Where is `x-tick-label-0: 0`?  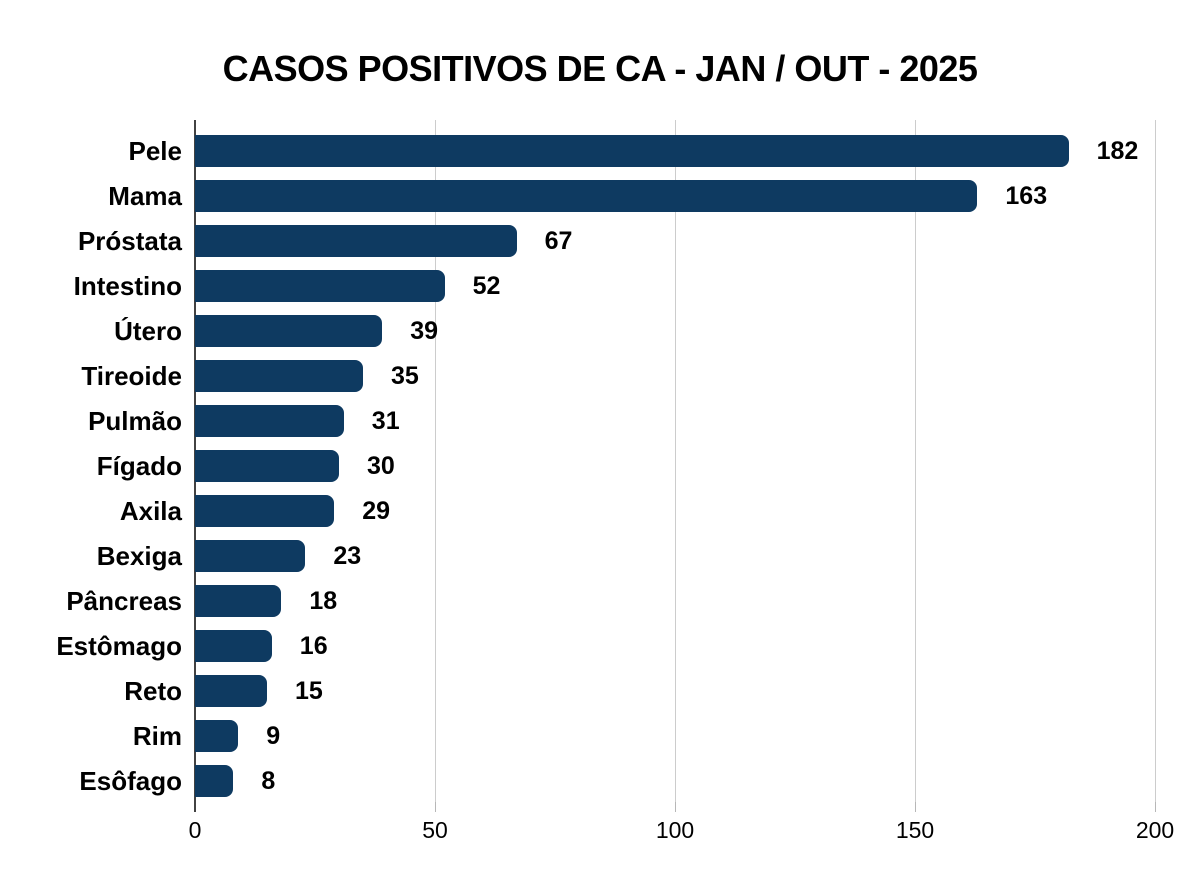 x-tick-label-0: 0 is located at coordinates (195, 830).